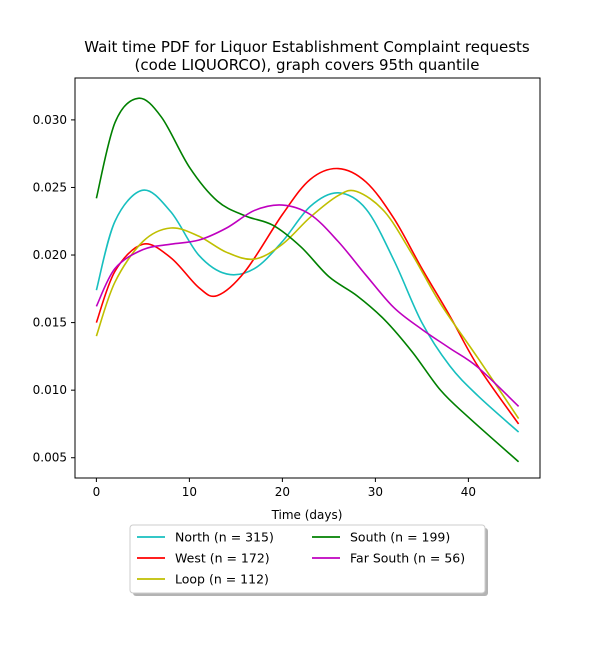 This screenshot has height=650, width=600. I want to click on x-axis-ticks: 0 10 20 30 40, so click(284, 488).